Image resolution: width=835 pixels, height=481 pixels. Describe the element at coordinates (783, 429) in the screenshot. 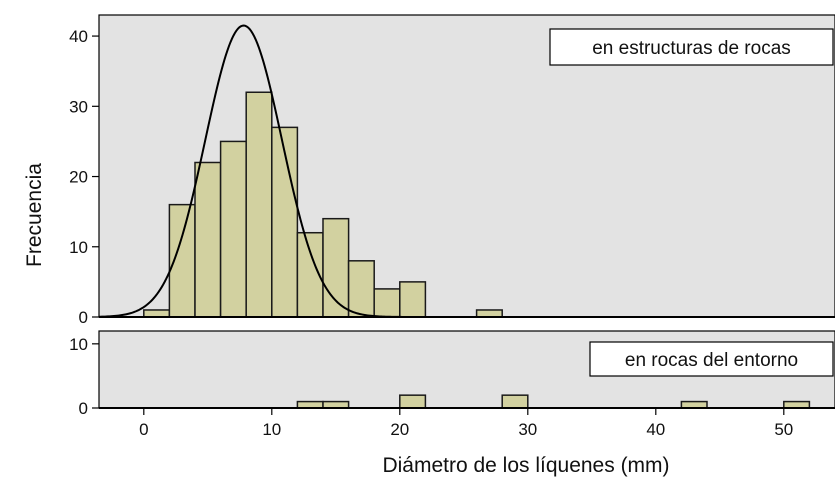

I see `x-tick-label: 50` at that location.